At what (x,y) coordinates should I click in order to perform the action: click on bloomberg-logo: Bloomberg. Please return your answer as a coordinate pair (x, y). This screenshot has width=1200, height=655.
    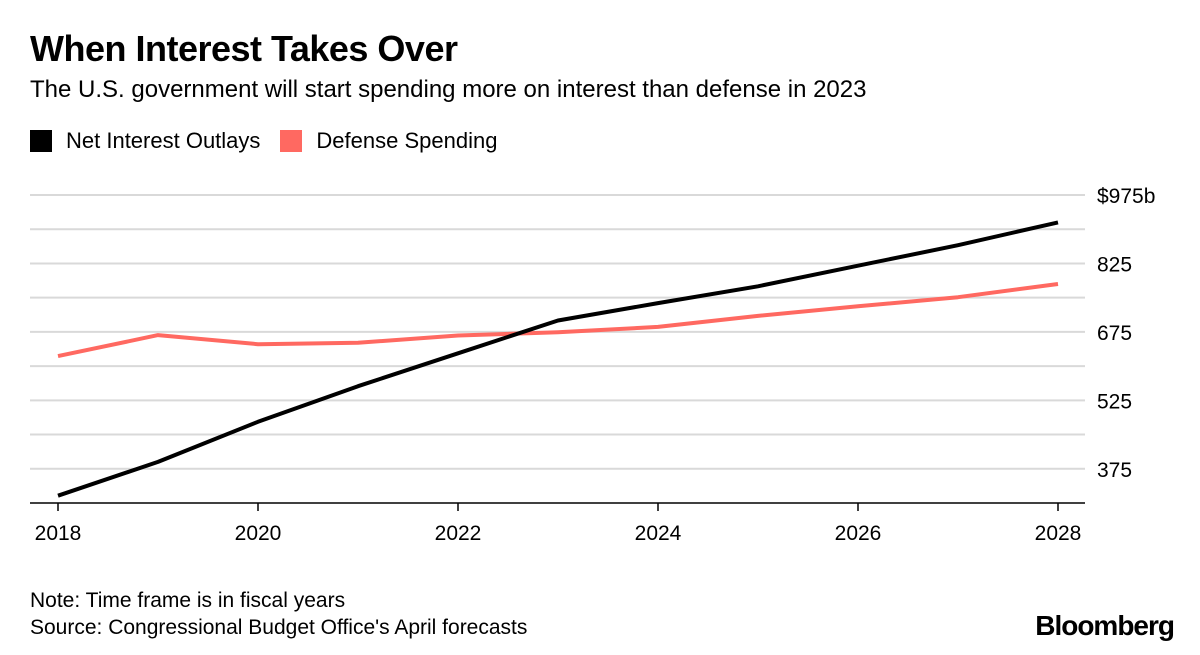
    Looking at the image, I should click on (1105, 625).